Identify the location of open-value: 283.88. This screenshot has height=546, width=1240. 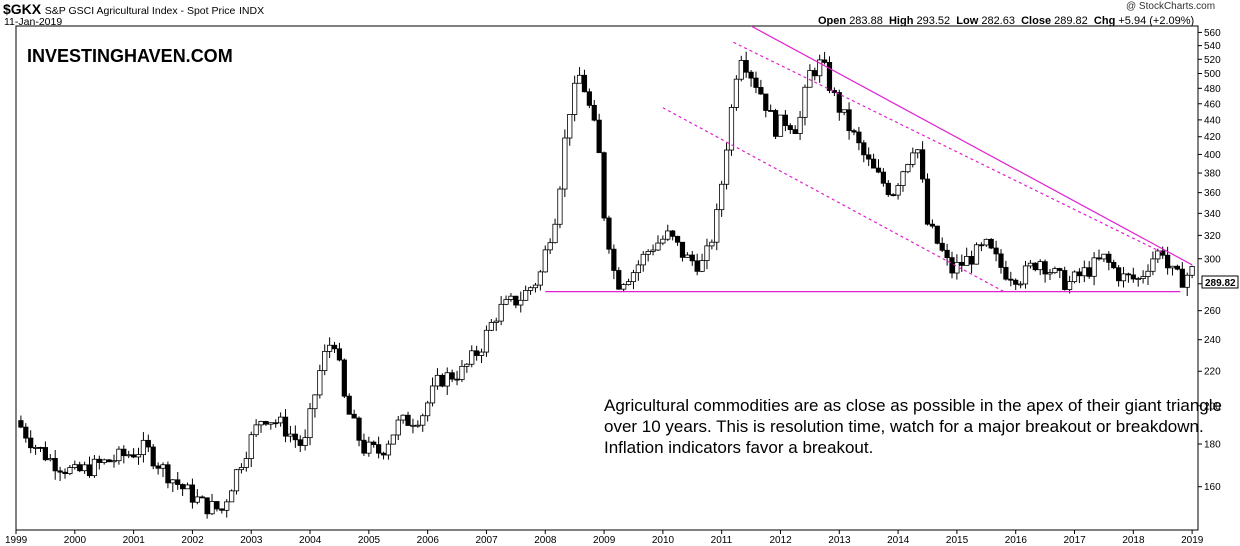
(866, 21).